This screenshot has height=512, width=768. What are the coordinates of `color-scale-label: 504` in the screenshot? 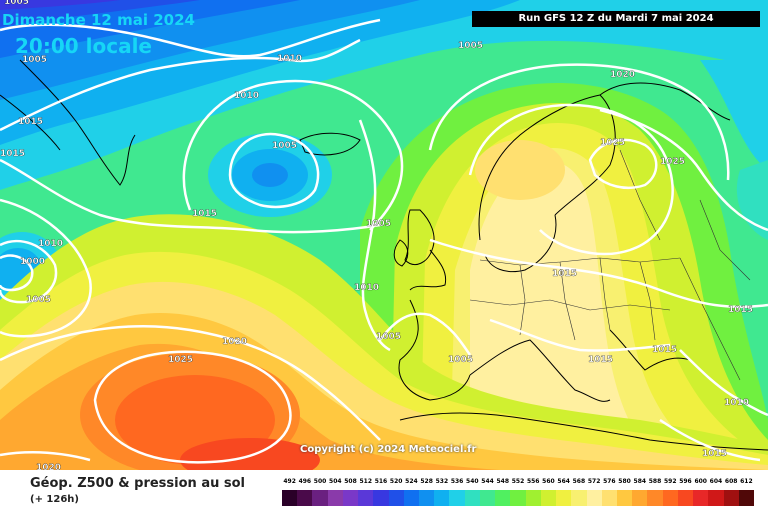 It's located at (335, 481).